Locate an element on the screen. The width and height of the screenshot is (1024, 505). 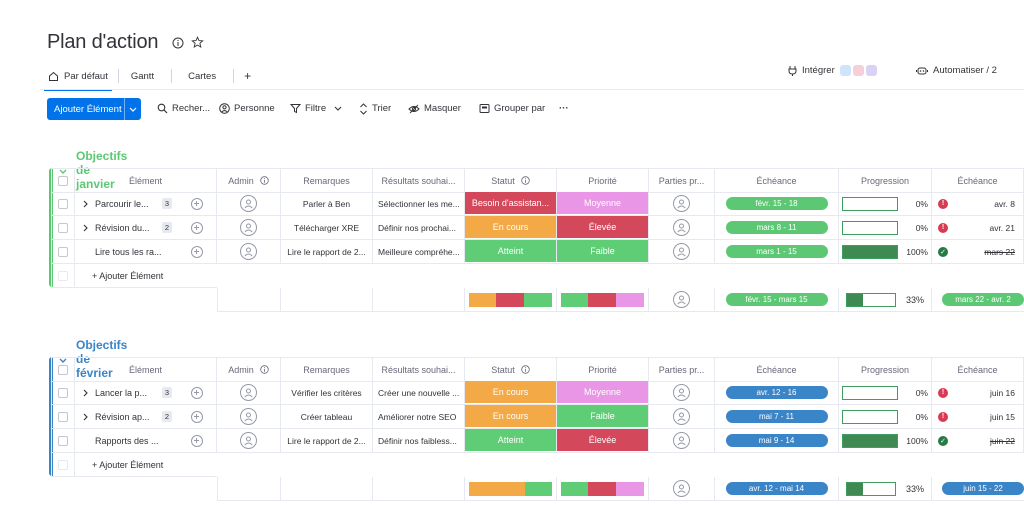
cell-date: ! avr. 8 is located at coordinates (978, 204).